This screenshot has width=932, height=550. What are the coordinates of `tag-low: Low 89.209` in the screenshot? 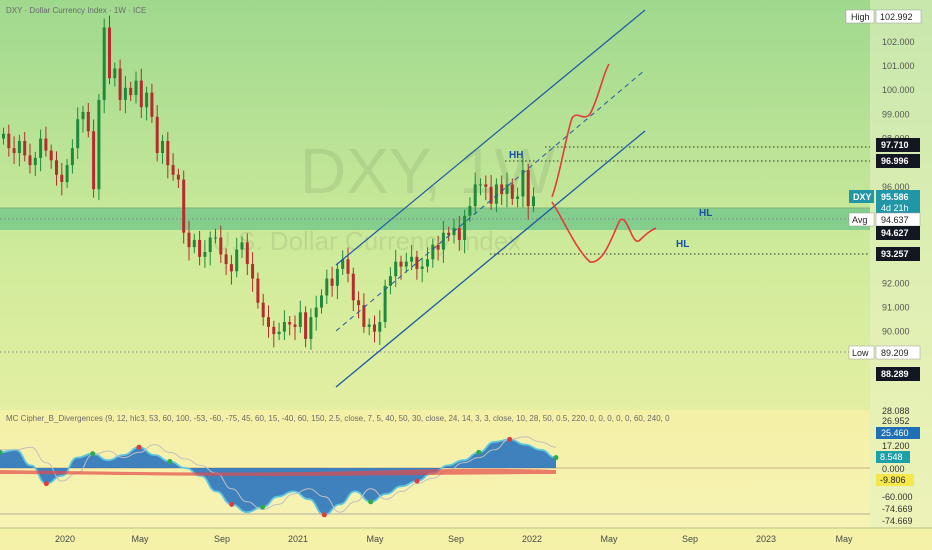 It's located at (884, 352).